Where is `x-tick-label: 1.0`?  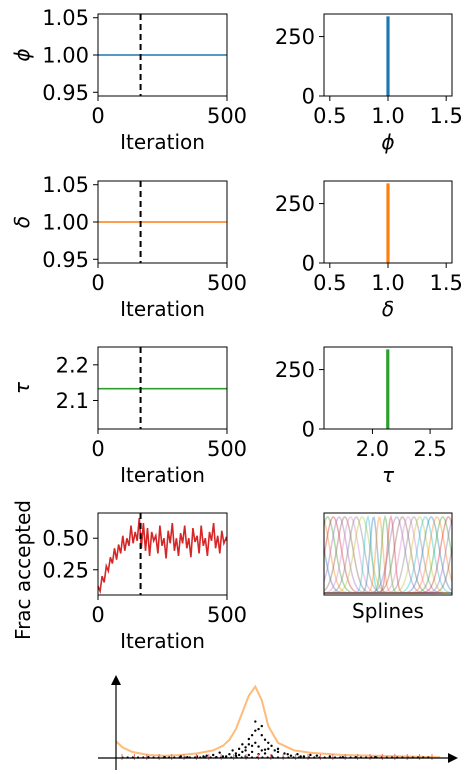
x-tick-label: 1.0 is located at coordinates (387, 116).